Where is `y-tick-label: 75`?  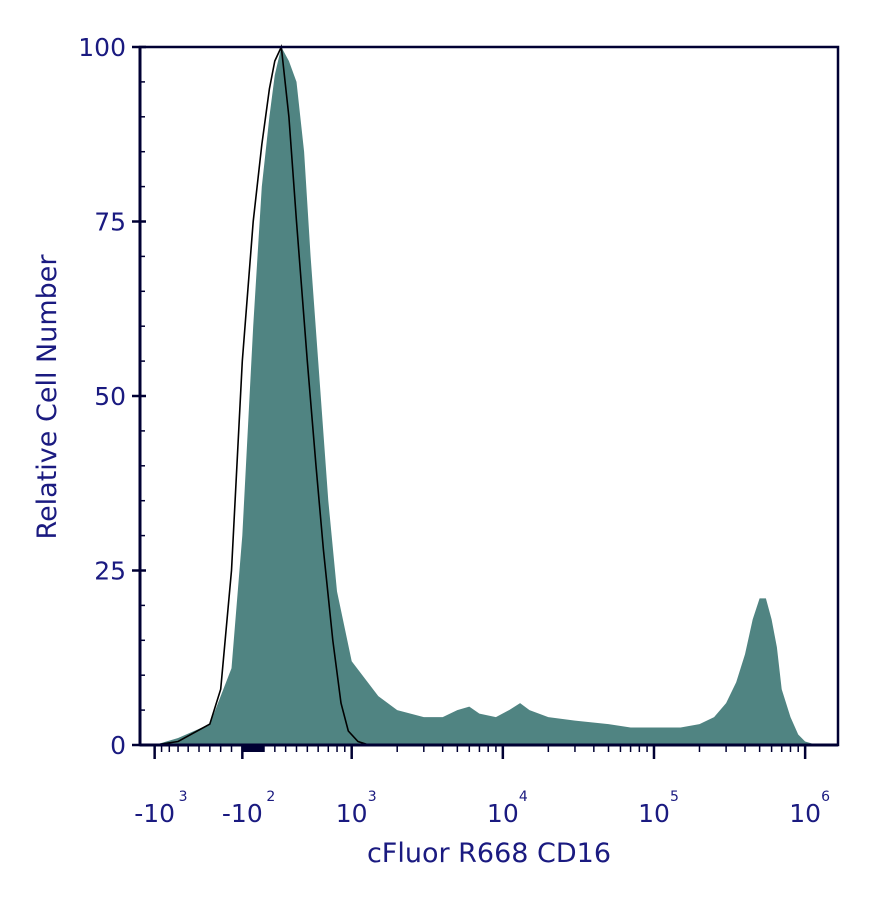
y-tick-label: 75 is located at coordinates (110, 222).